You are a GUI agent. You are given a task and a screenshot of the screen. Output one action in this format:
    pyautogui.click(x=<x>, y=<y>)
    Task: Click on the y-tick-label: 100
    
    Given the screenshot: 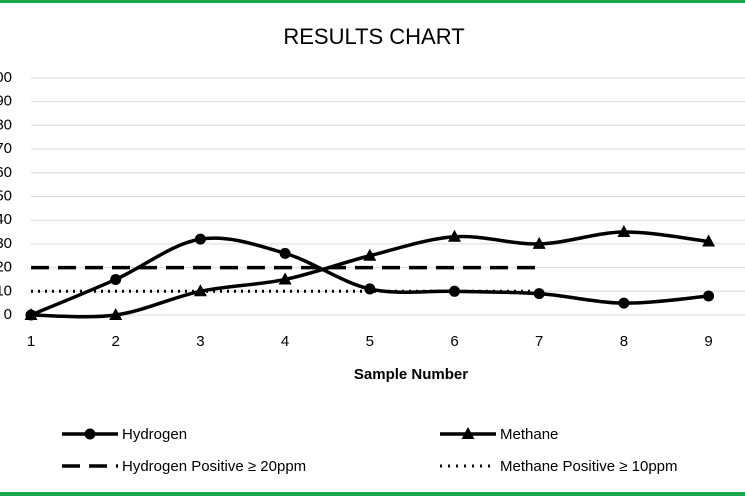 What is the action you would take?
    pyautogui.click(x=6, y=77)
    